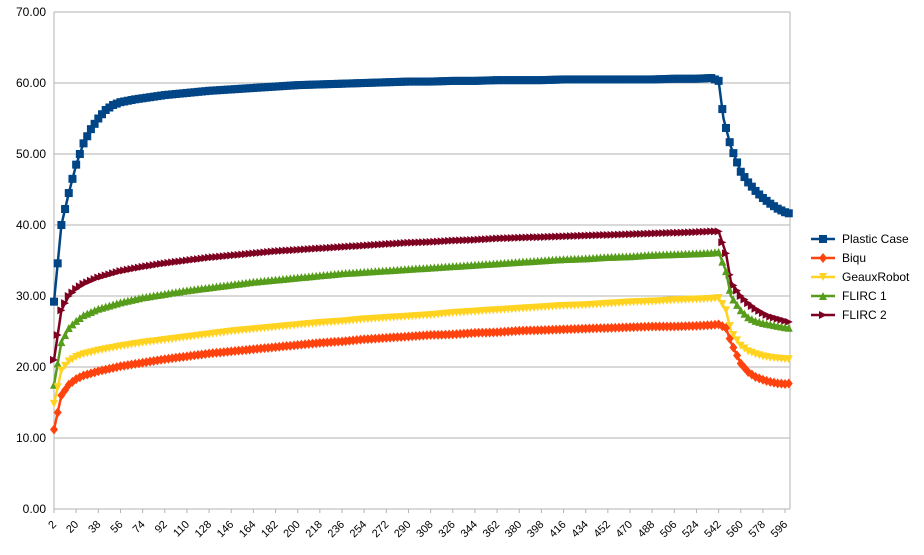  Describe the element at coordinates (314, 529) in the screenshot. I see `x-tick-label: 218` at that location.